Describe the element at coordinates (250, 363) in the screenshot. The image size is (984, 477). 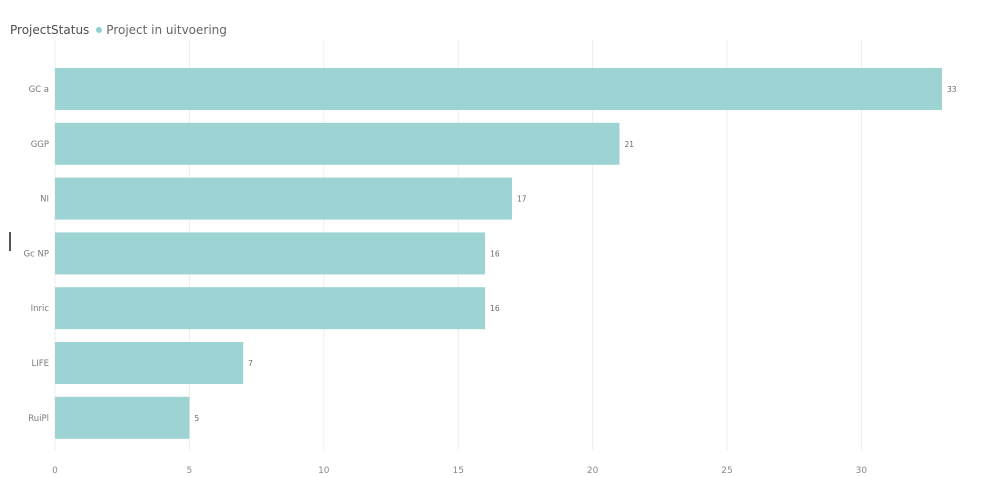
I see `data-label-5: 7` at that location.